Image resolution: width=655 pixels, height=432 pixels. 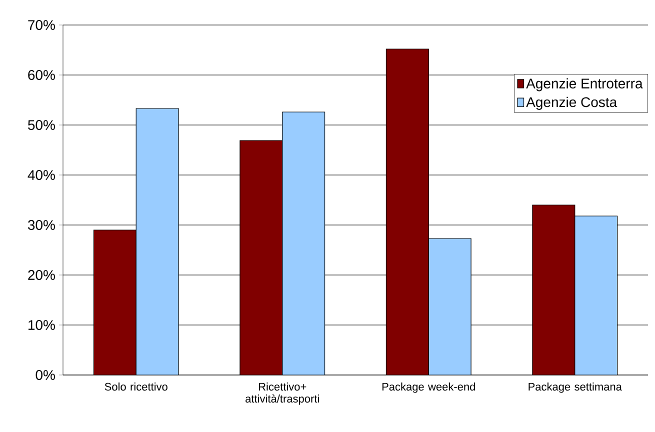 What do you see at coordinates (575, 387) in the screenshot?
I see `x-tick-label: Package settimana` at bounding box center [575, 387].